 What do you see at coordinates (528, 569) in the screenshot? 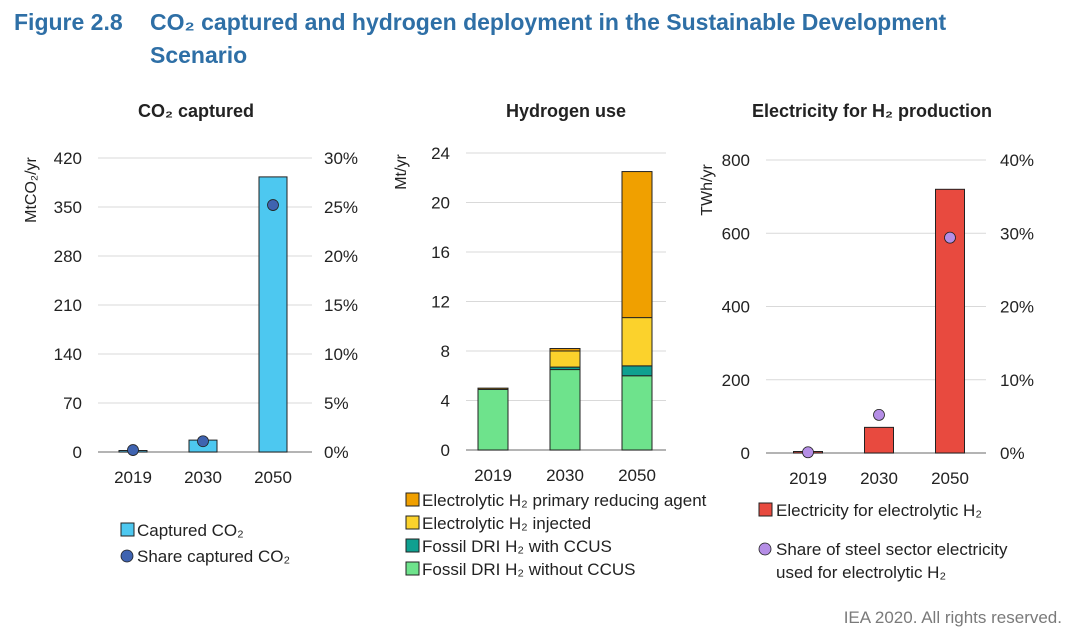
I see `legend-label-no-ccus: Fossil DRI H₂ without CCUS` at bounding box center [528, 569].